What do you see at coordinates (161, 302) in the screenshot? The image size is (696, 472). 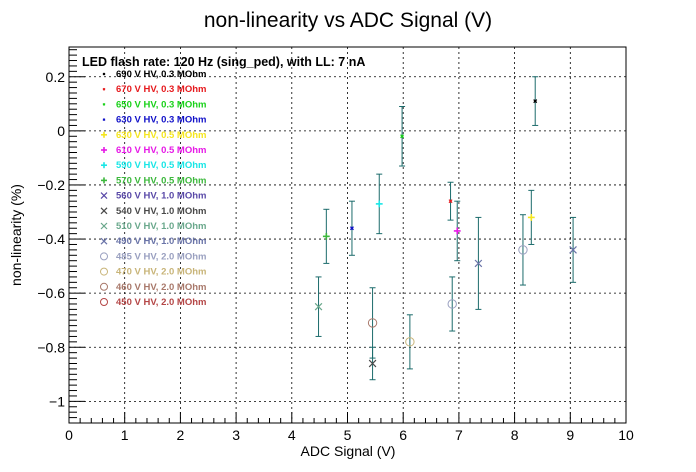 I see `legend-label: 450 V HV, 2.0 MOhm` at bounding box center [161, 302].